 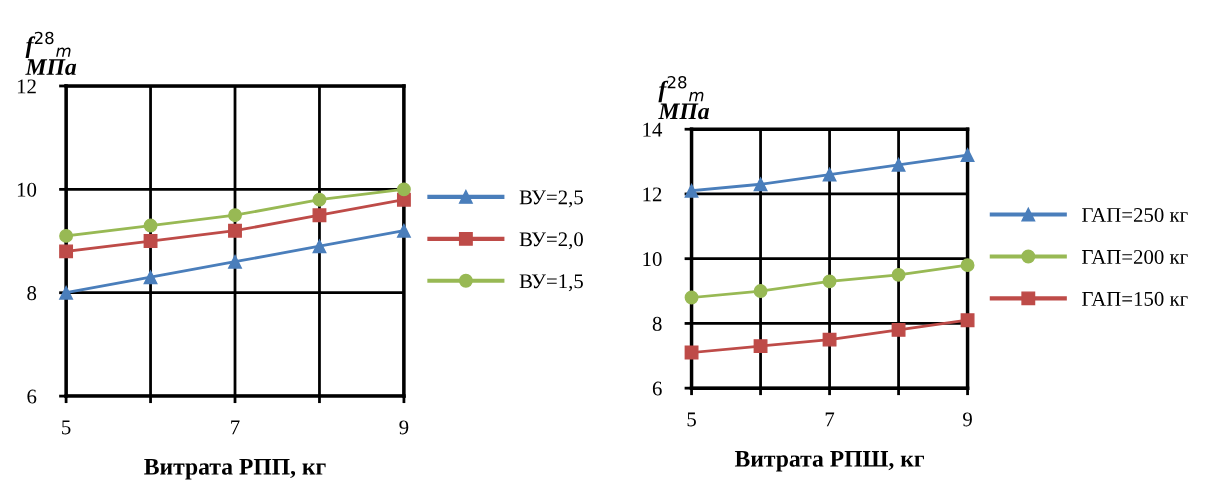 I want to click on y-tick-label: 14, so click(x=653, y=129).